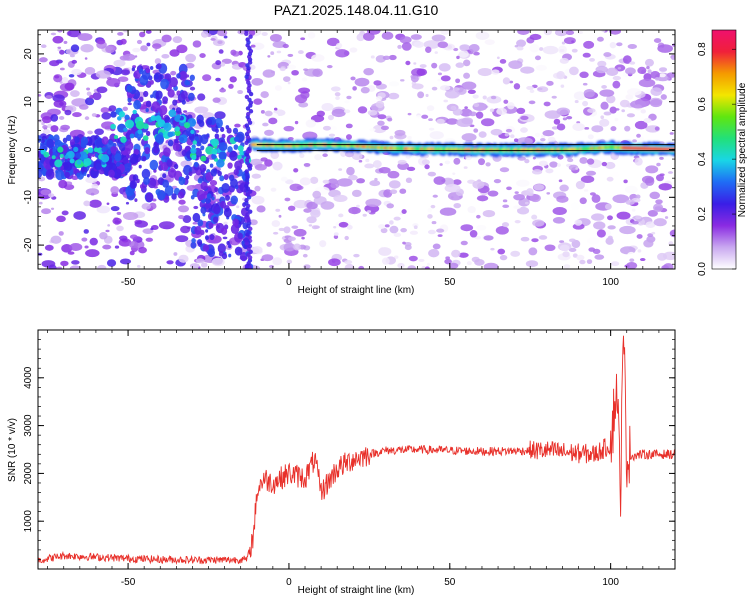 The image size is (750, 600). I want to click on figure-title: PAZ1.2025.148.04.11.G10, so click(356, 10).